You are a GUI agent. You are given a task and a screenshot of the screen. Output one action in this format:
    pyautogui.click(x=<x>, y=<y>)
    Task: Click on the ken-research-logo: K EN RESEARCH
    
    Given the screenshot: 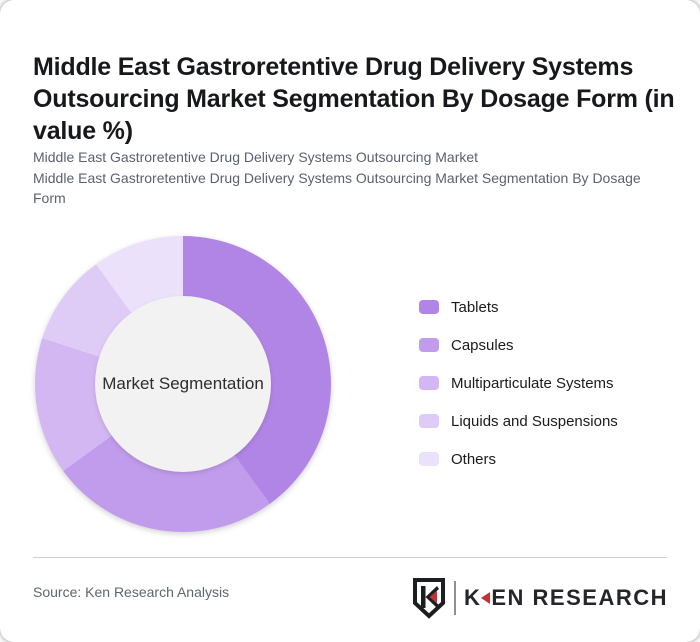 What is the action you would take?
    pyautogui.click(x=539, y=598)
    